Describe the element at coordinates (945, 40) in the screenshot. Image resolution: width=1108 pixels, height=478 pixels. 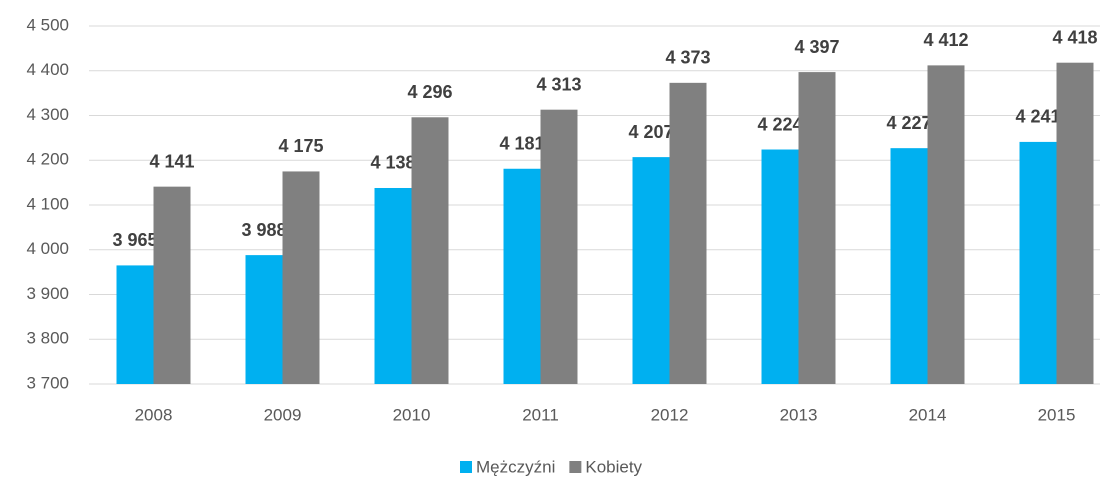
I see `data-label: 4 412` at that location.